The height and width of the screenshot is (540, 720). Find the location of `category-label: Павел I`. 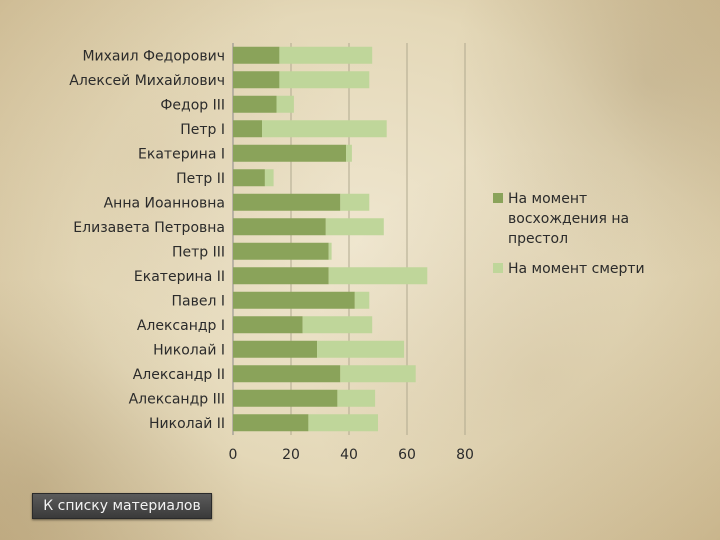

category-label: Павел I is located at coordinates (199, 301).